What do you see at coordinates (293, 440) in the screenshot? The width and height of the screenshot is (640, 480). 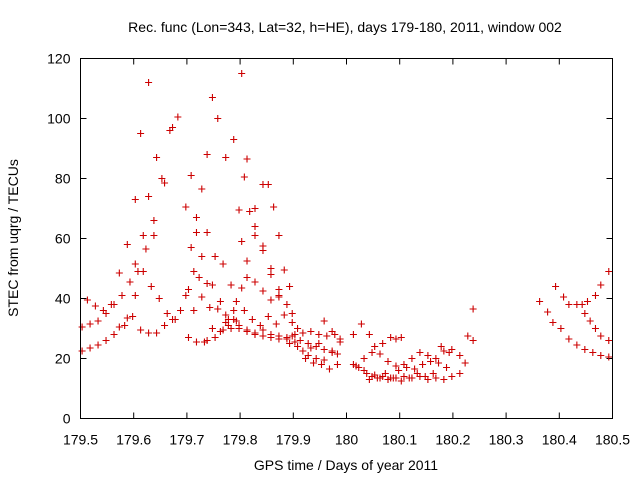 I see `x-tick-label: 179.9` at bounding box center [293, 440].